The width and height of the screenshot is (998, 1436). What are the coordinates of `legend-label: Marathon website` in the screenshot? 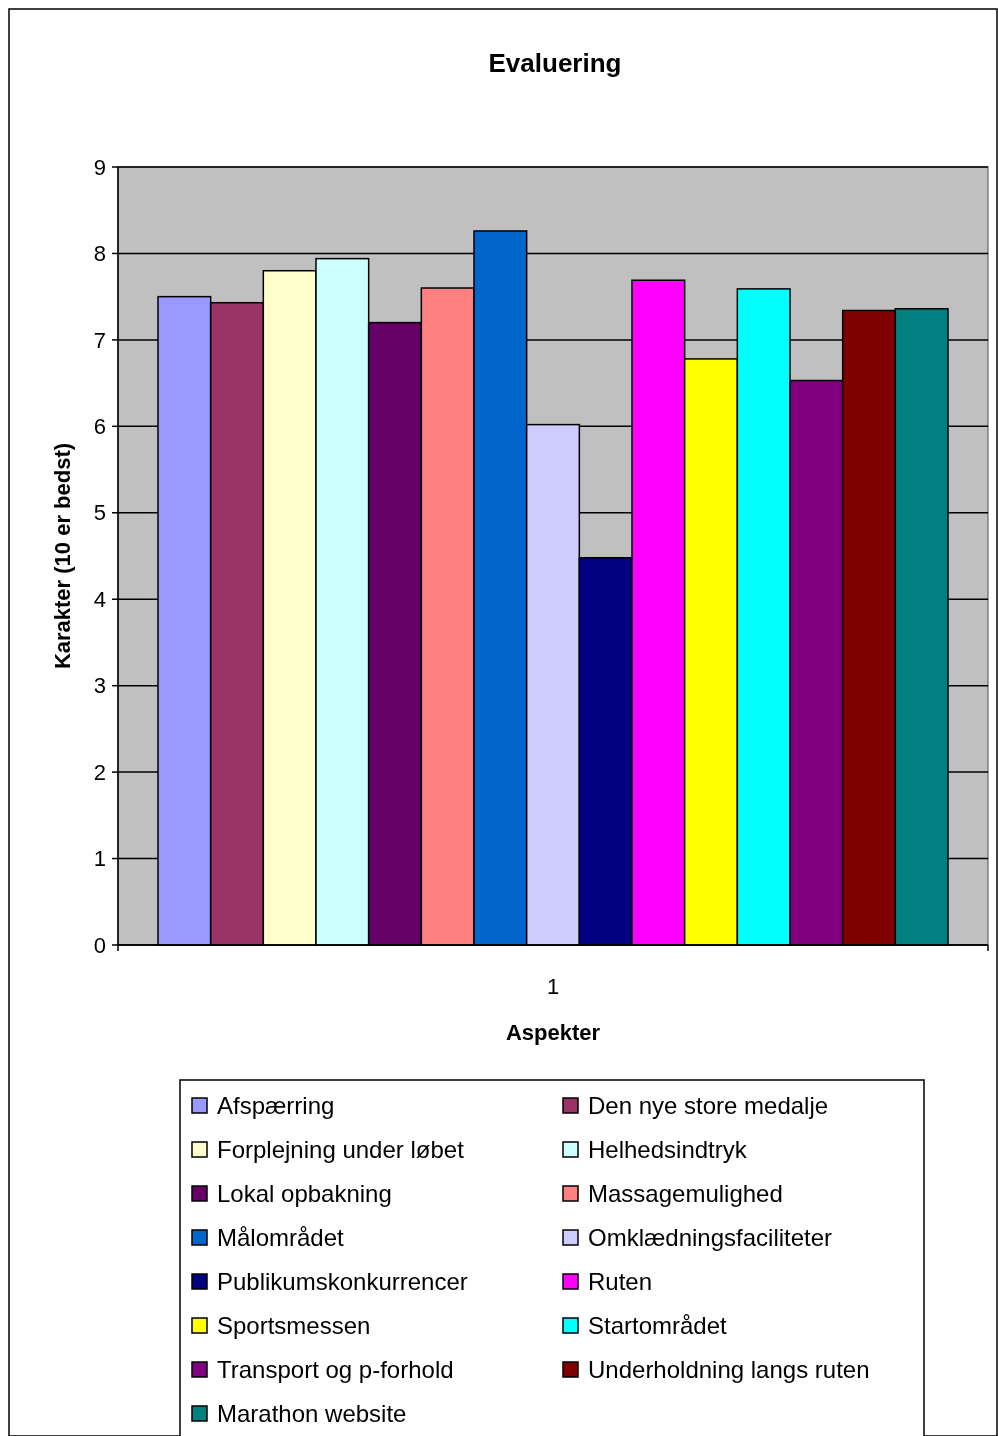 It's located at (312, 1414).